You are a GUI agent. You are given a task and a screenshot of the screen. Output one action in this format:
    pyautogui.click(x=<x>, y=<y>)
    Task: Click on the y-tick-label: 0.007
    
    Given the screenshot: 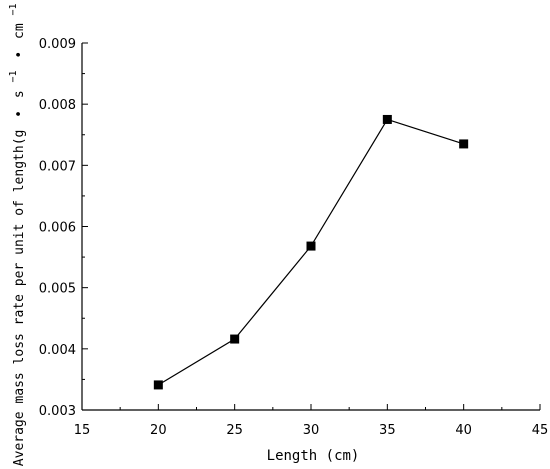 What is the action you would take?
    pyautogui.click(x=57, y=166)
    